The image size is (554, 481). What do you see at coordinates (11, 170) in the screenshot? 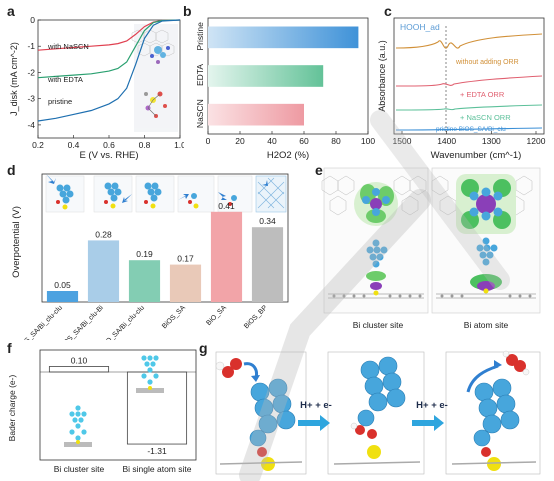
I see `panel-d-label: d` at bounding box center [11, 170].